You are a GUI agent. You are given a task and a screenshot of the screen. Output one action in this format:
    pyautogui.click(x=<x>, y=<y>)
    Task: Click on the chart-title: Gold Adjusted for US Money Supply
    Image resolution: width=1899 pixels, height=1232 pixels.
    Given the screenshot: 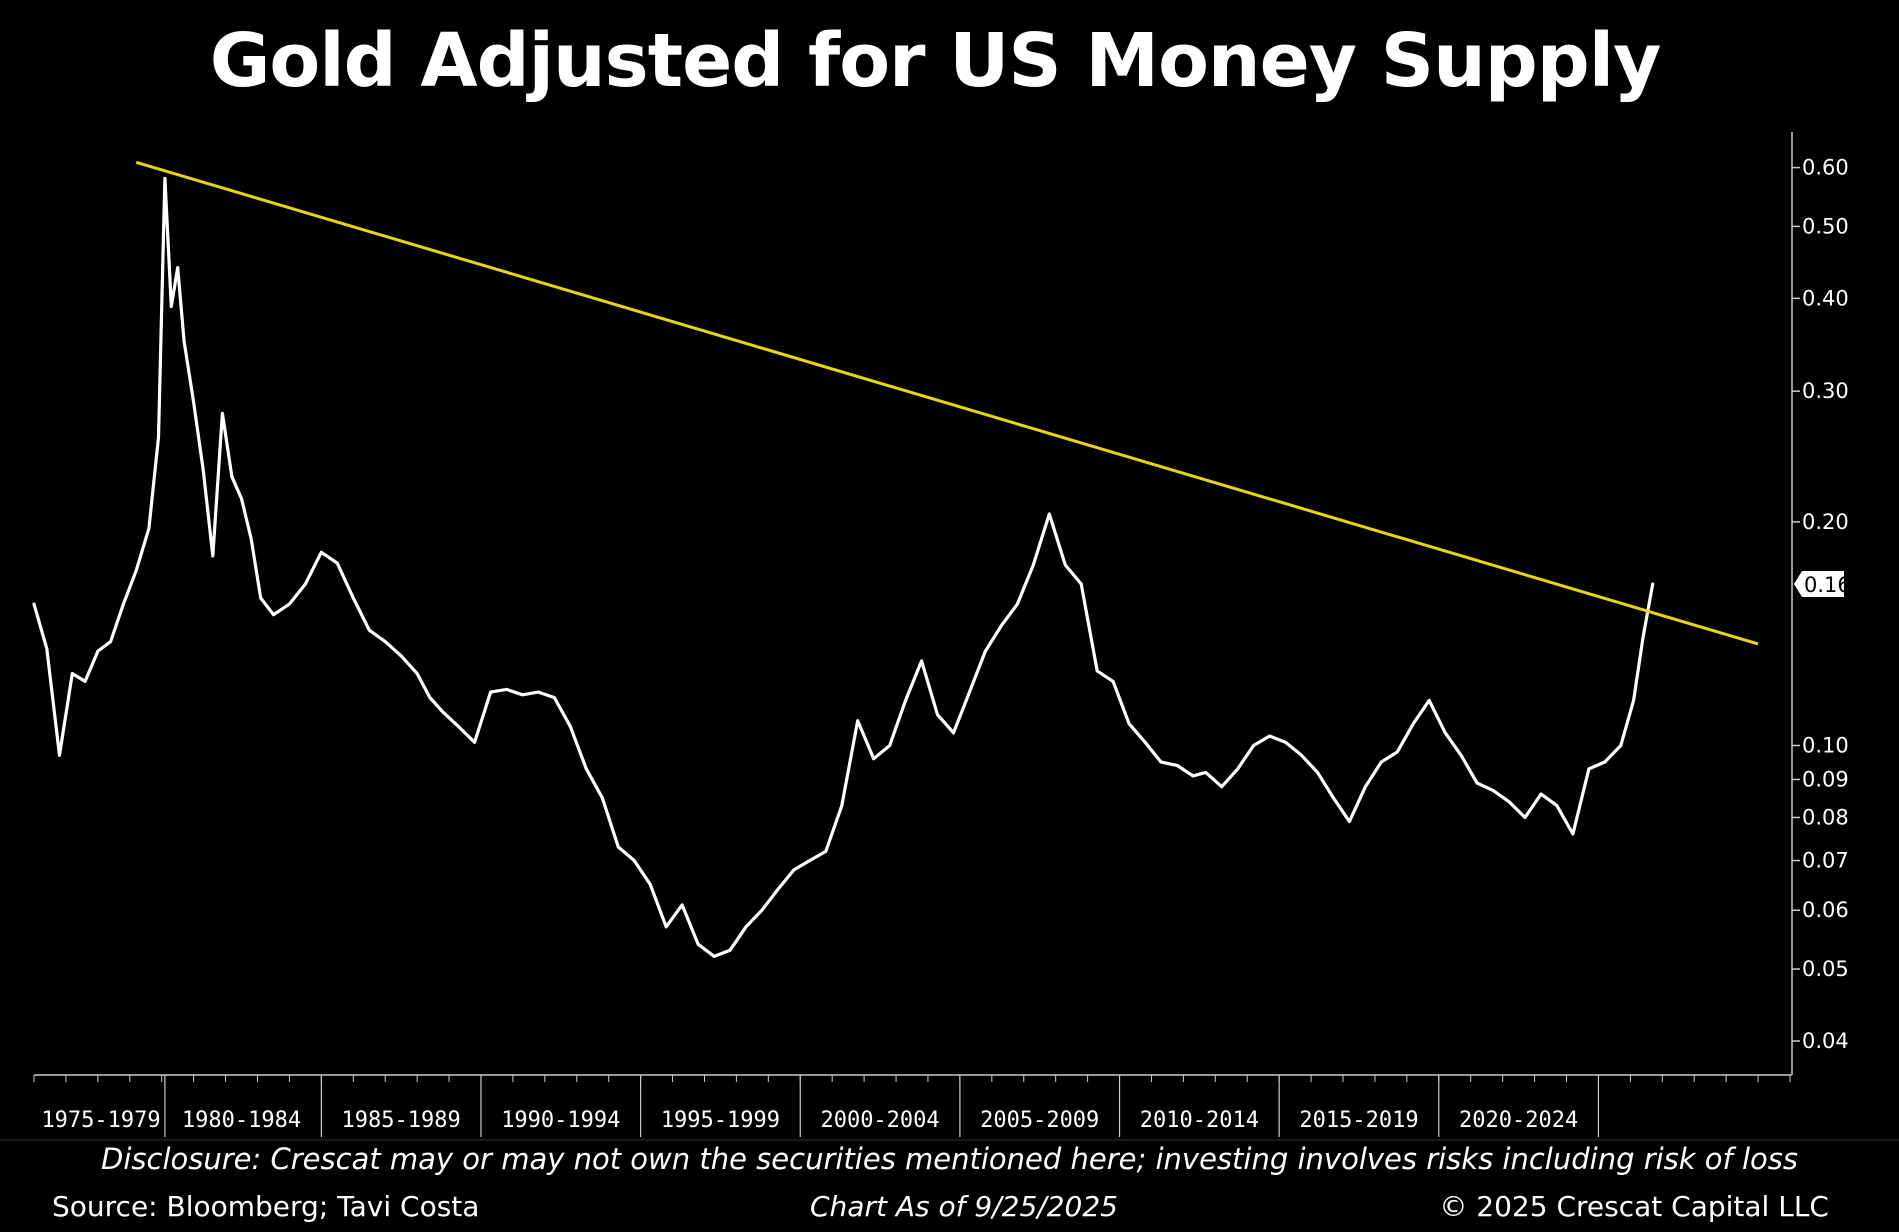 What is the action you would take?
    pyautogui.click(x=935, y=61)
    